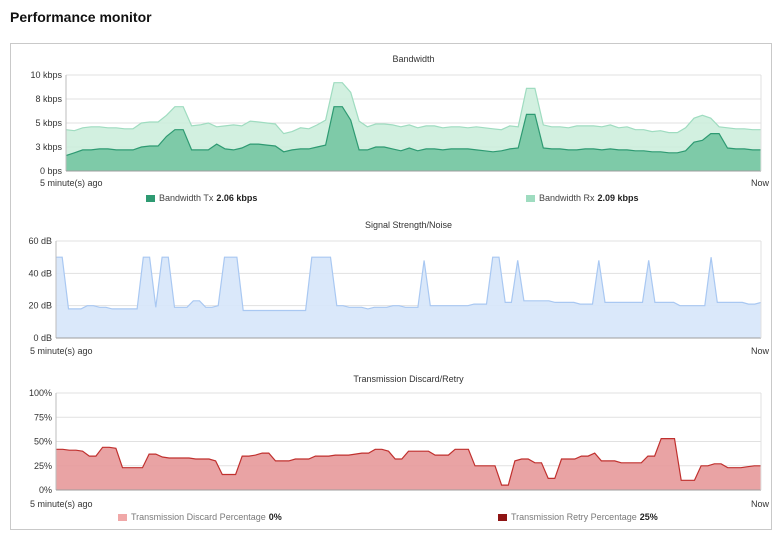  Describe the element at coordinates (40, 273) in the screenshot. I see `signal-ytick-label: 40 dB` at that location.